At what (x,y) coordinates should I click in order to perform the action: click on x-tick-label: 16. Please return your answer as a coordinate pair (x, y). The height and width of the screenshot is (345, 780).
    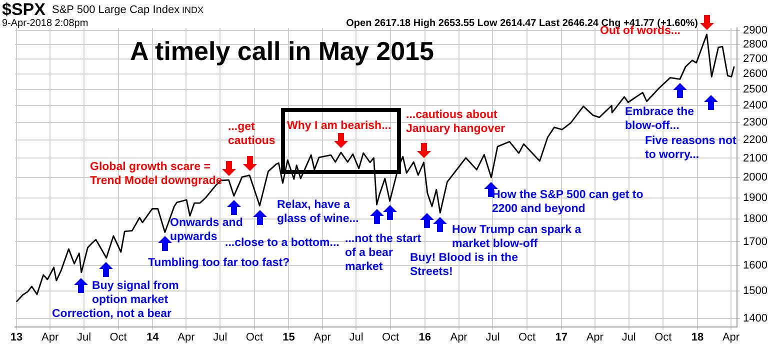
    Looking at the image, I should click on (424, 338).